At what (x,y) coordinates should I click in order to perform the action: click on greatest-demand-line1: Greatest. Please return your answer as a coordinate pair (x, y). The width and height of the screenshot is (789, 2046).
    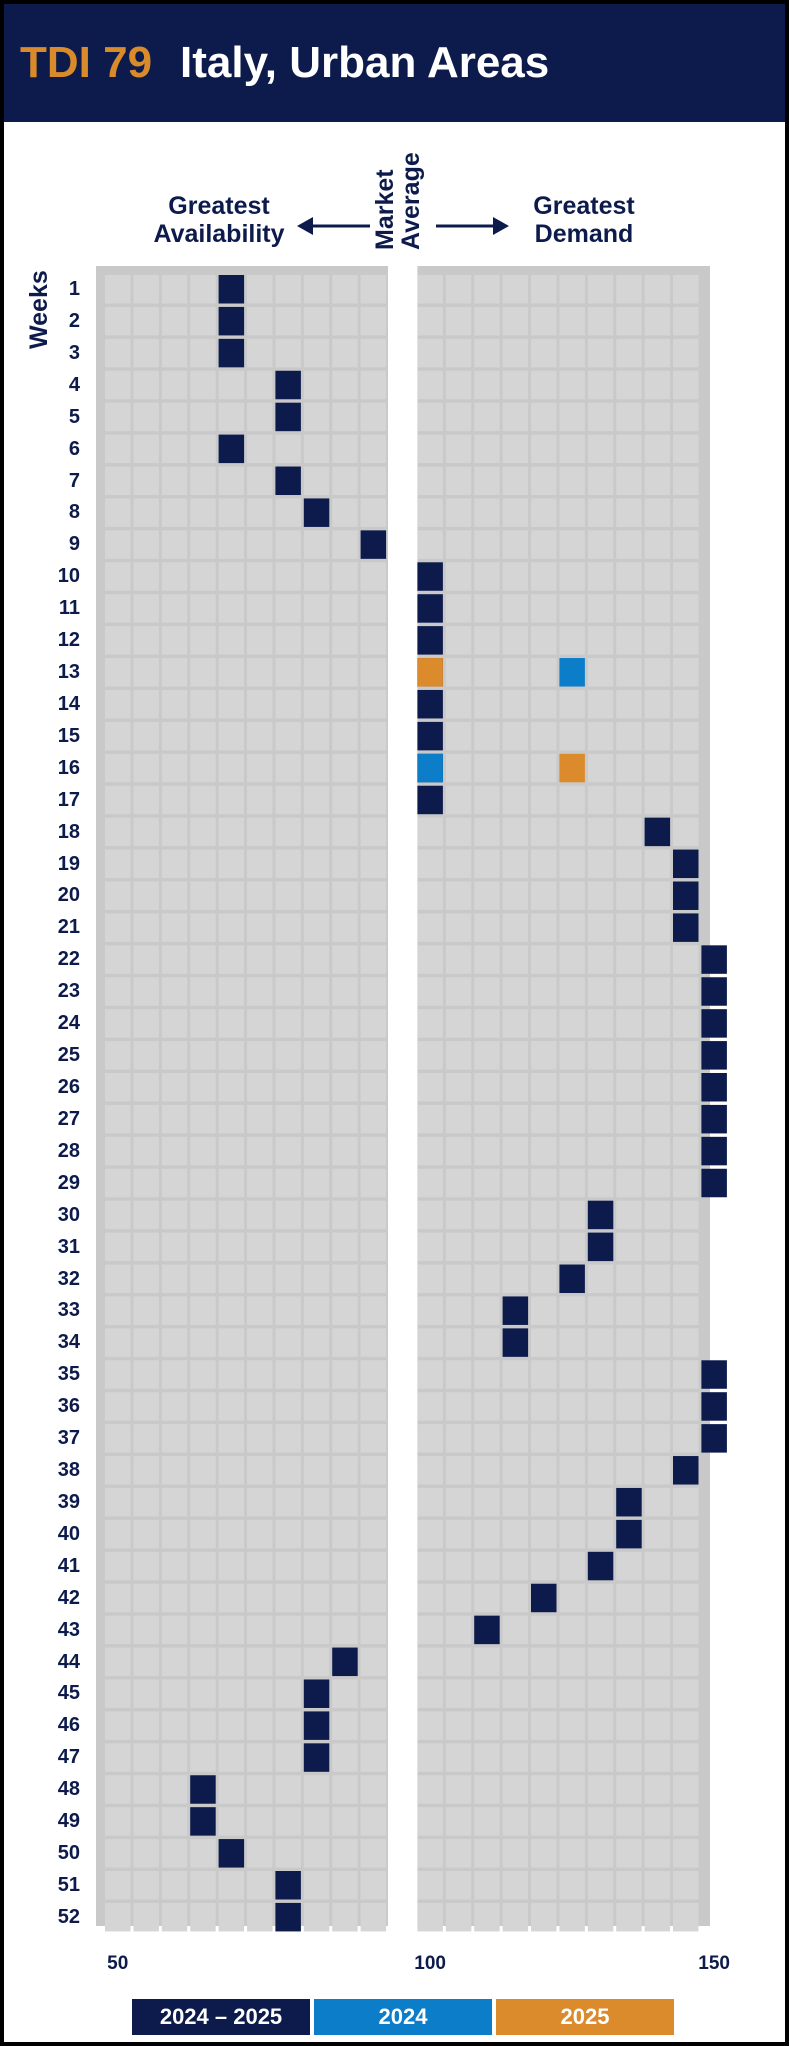
    Looking at the image, I should click on (584, 206).